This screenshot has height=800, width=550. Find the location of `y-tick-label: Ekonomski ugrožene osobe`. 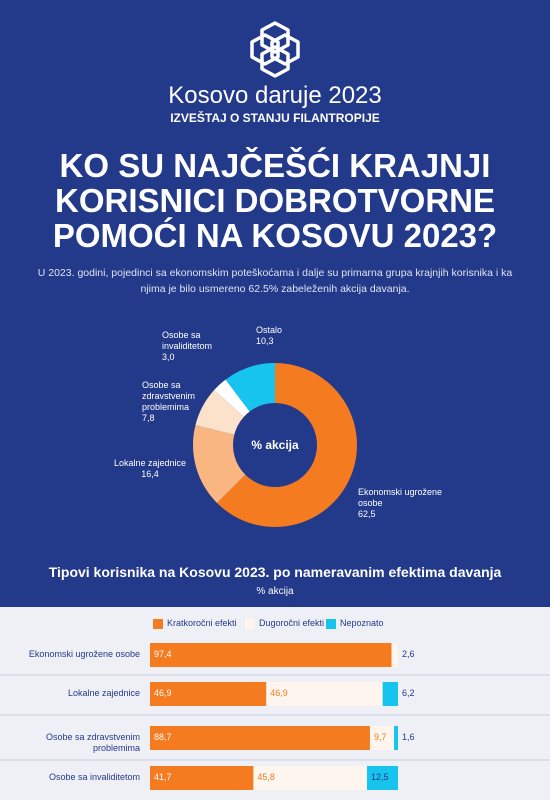

y-tick-label: Ekonomski ugrožene osobe is located at coordinates (84, 654).